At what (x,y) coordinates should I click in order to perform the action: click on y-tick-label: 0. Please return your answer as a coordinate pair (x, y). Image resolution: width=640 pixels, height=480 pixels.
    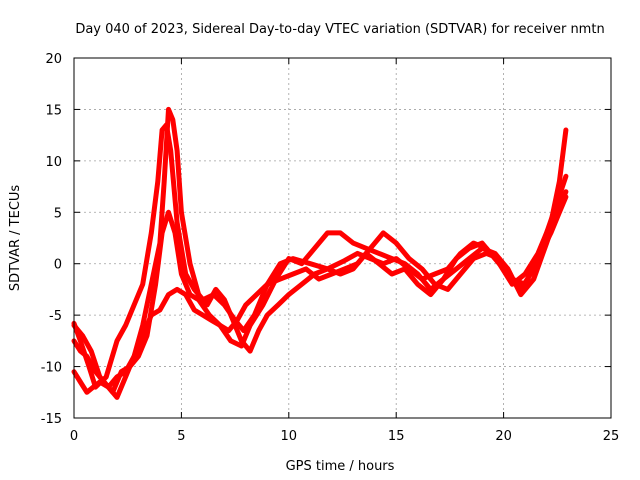
    Looking at the image, I should click on (58, 265).